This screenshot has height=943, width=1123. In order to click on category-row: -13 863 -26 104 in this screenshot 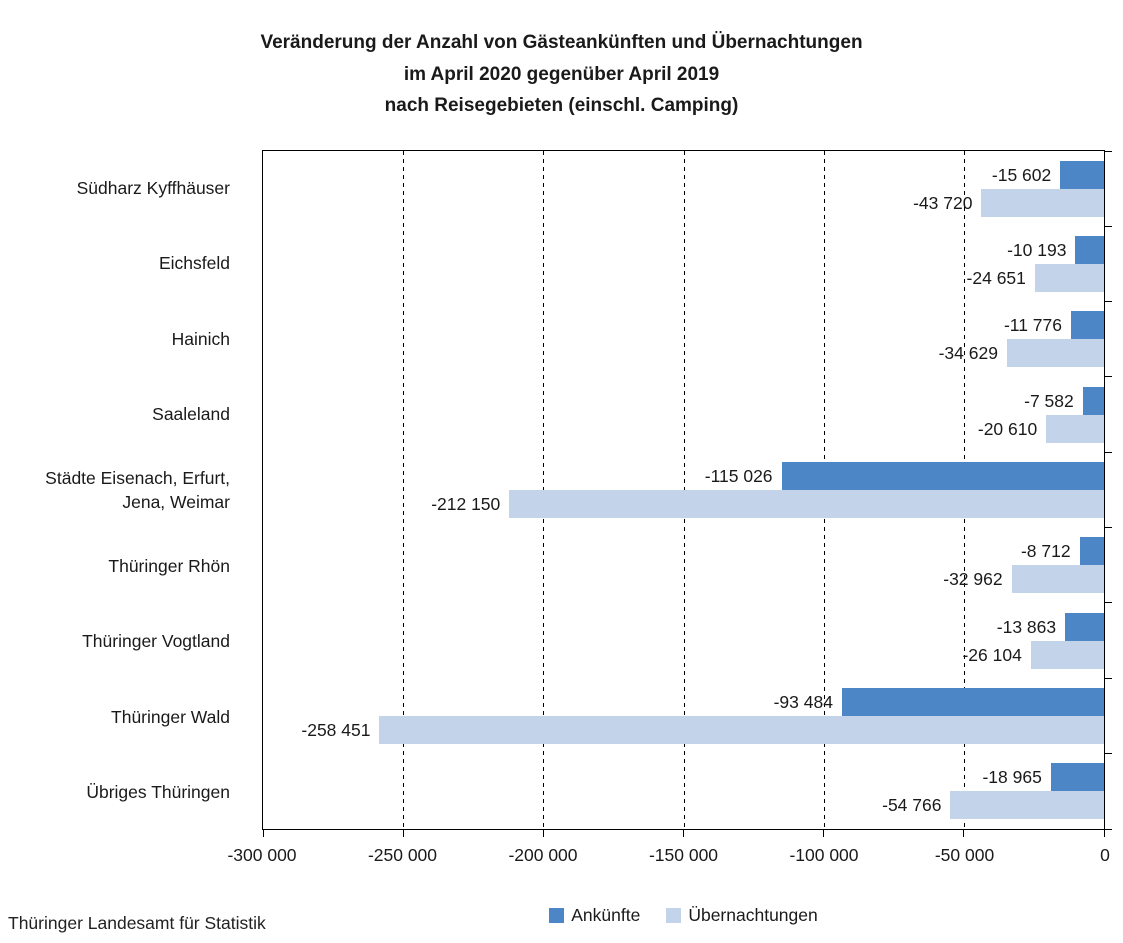, I will do `click(683, 640)`.